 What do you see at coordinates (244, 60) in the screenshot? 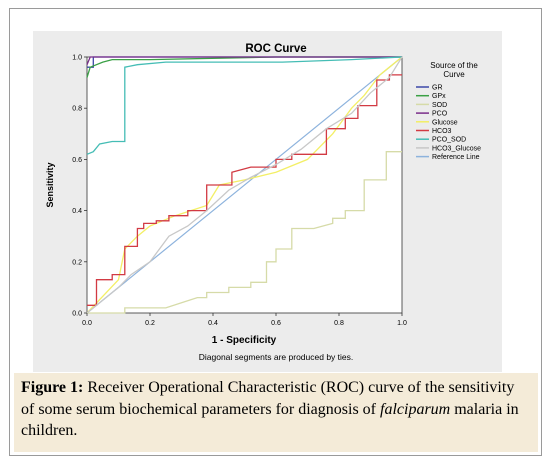
I see `series-line-pco` at bounding box center [244, 60].